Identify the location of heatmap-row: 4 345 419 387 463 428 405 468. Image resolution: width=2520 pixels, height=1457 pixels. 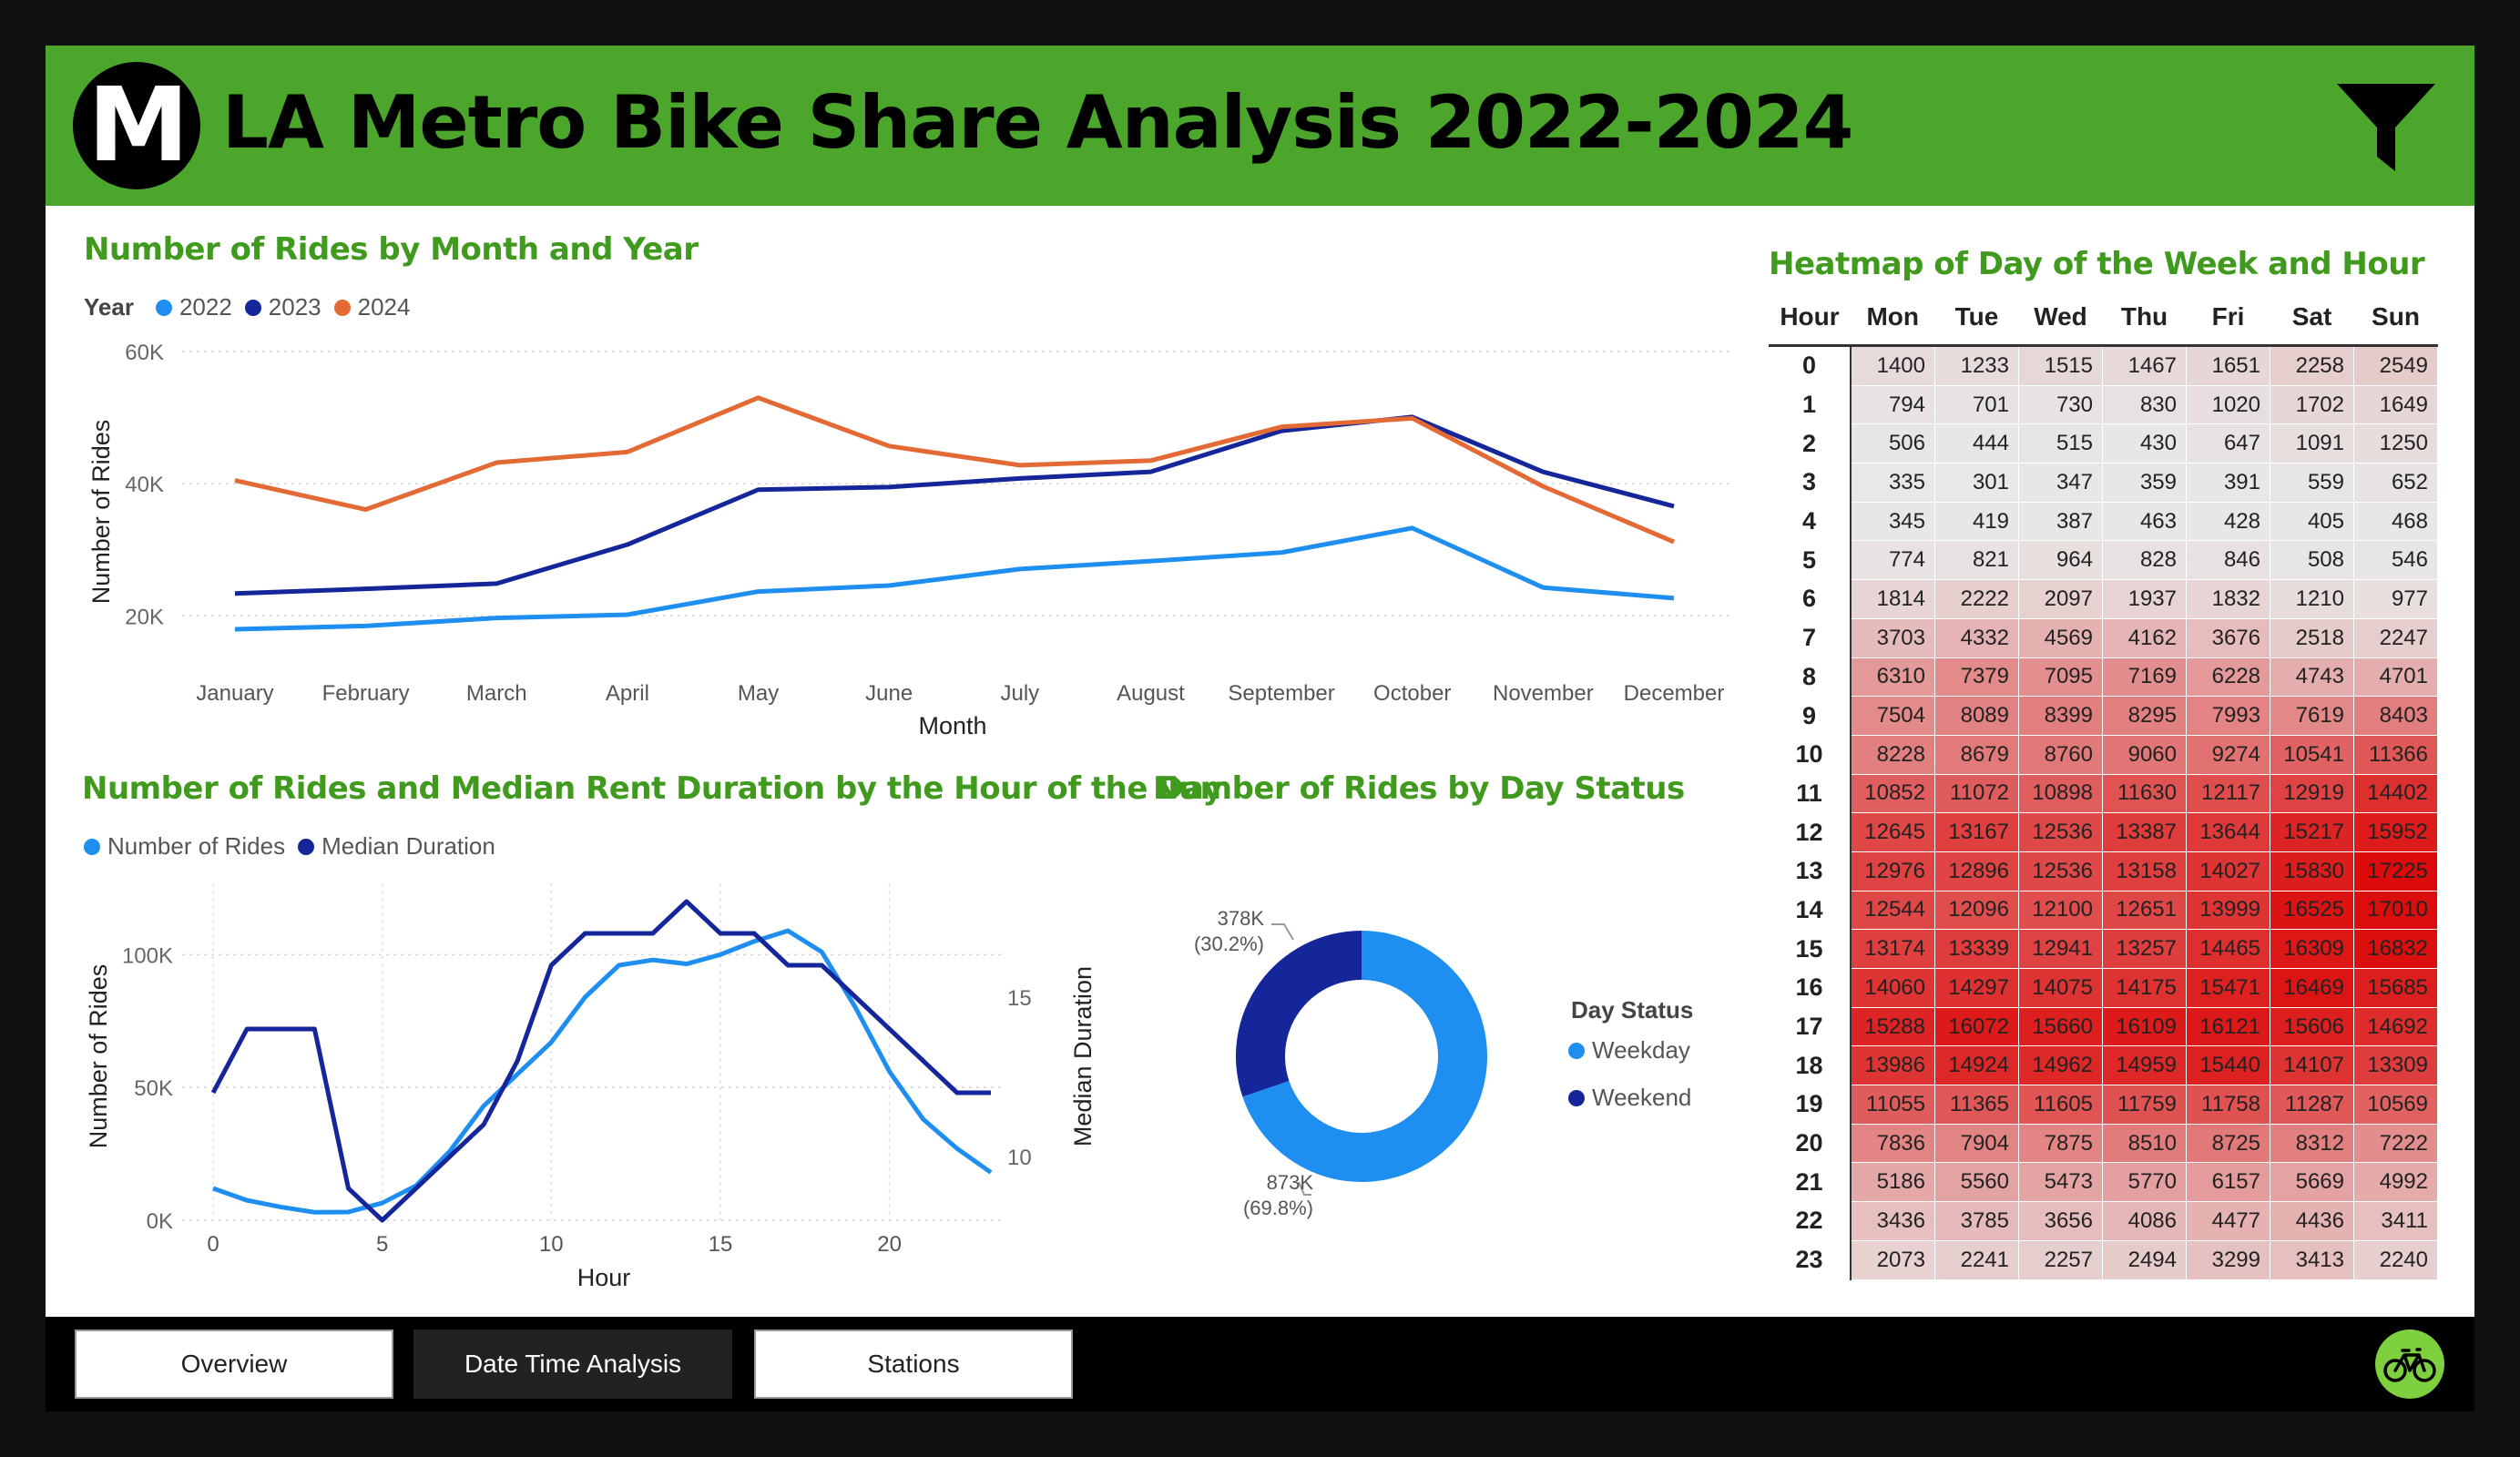
(2103, 522).